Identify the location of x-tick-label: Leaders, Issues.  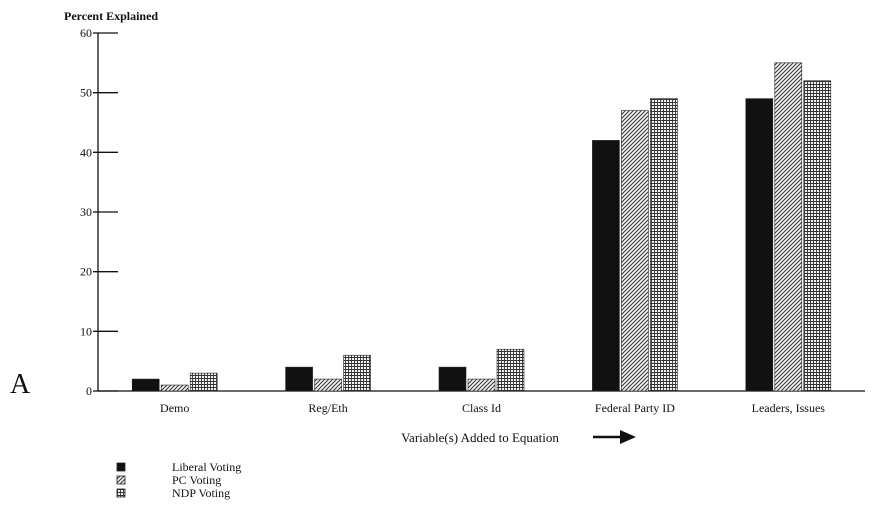
(789, 408).